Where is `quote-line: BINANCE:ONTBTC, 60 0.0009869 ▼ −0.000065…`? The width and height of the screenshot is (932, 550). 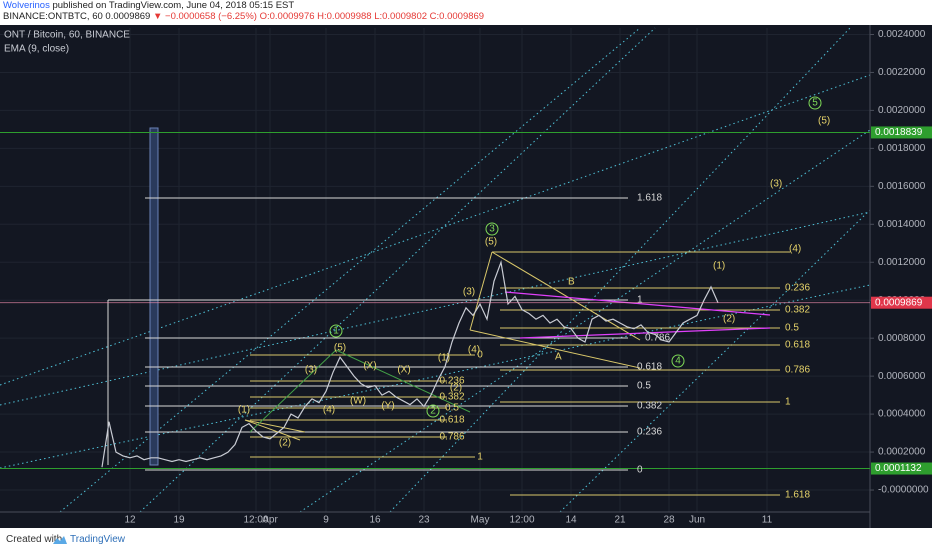
quote-line: BINANCE:ONTBTC, 60 0.0009869 ▼ −0.000065… is located at coordinates (467, 16).